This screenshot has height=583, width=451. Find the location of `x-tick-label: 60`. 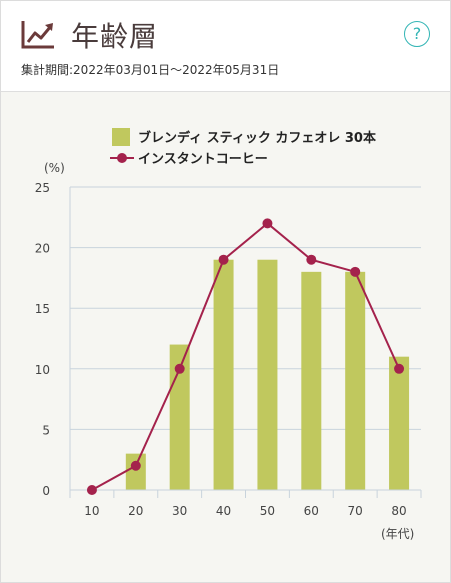

x-tick-label: 60 is located at coordinates (311, 511).